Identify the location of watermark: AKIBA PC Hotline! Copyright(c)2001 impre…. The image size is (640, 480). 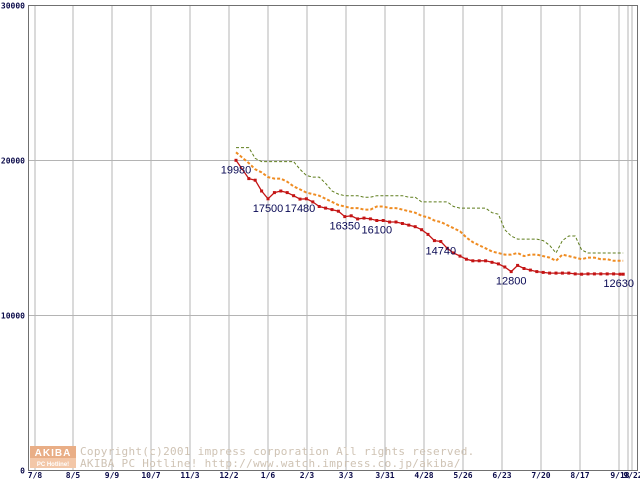
(252, 457).